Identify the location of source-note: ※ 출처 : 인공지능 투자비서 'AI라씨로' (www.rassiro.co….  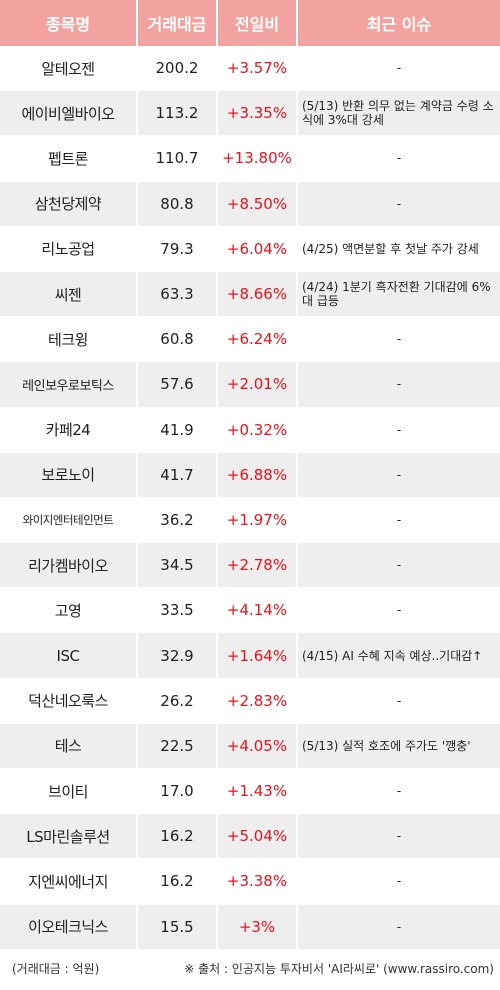
(339, 969).